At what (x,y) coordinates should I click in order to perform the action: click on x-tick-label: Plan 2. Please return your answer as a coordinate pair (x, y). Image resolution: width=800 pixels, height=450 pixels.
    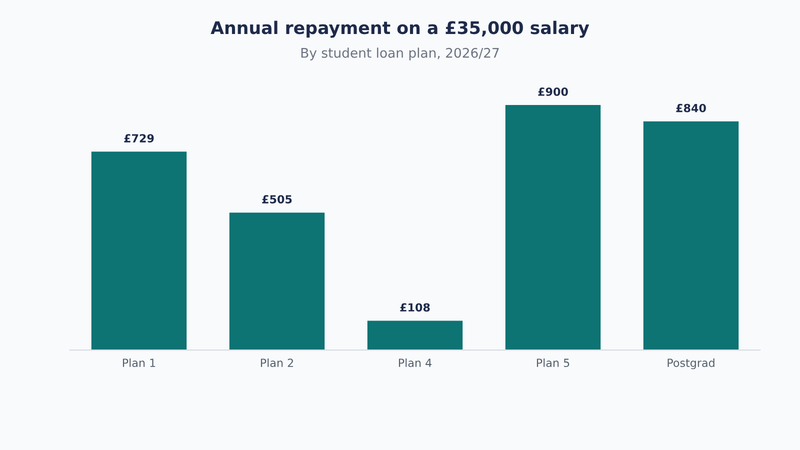
    Looking at the image, I should click on (277, 363).